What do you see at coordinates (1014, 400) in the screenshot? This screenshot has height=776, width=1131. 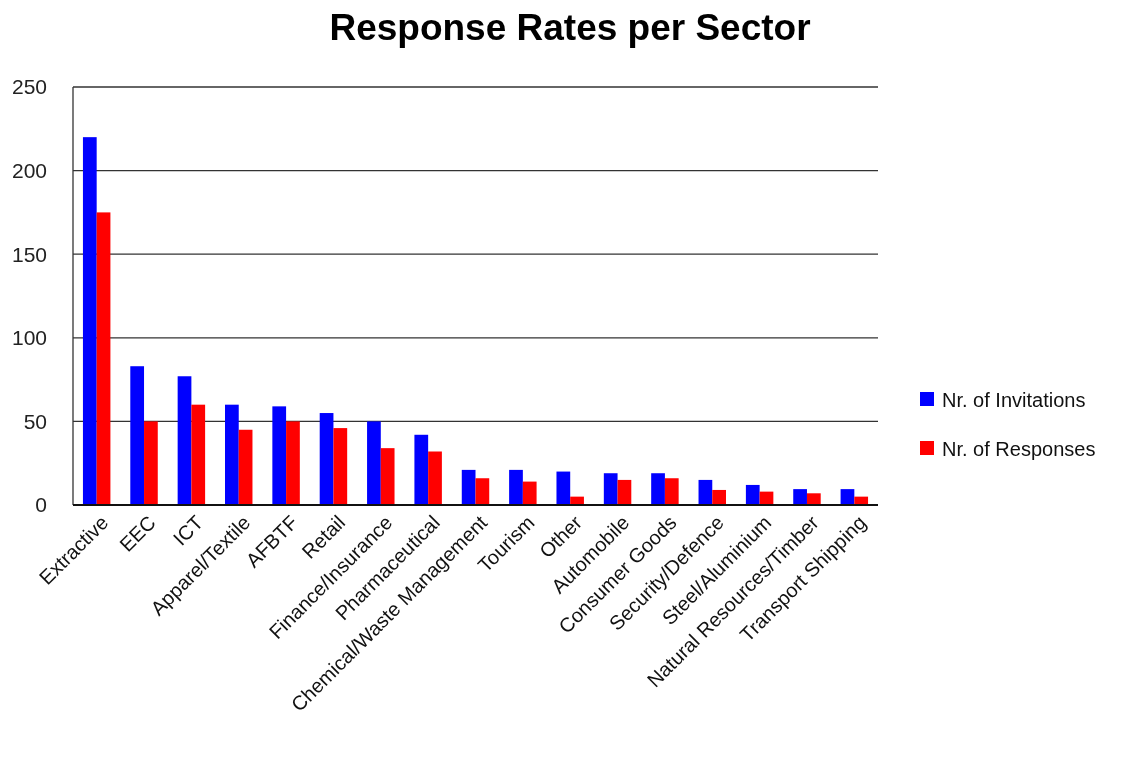 I see `legend-label: Nr. of Invitations` at bounding box center [1014, 400].